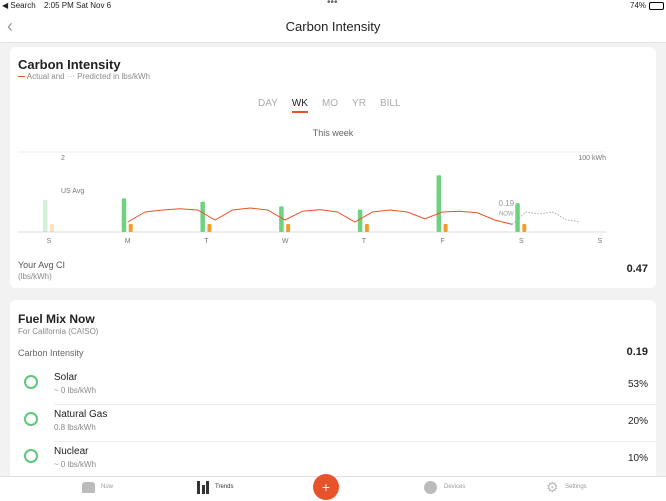 This screenshot has height=501, width=666. Describe the element at coordinates (69, 64) in the screenshot. I see `card-title: Carbon Intensity` at that location.